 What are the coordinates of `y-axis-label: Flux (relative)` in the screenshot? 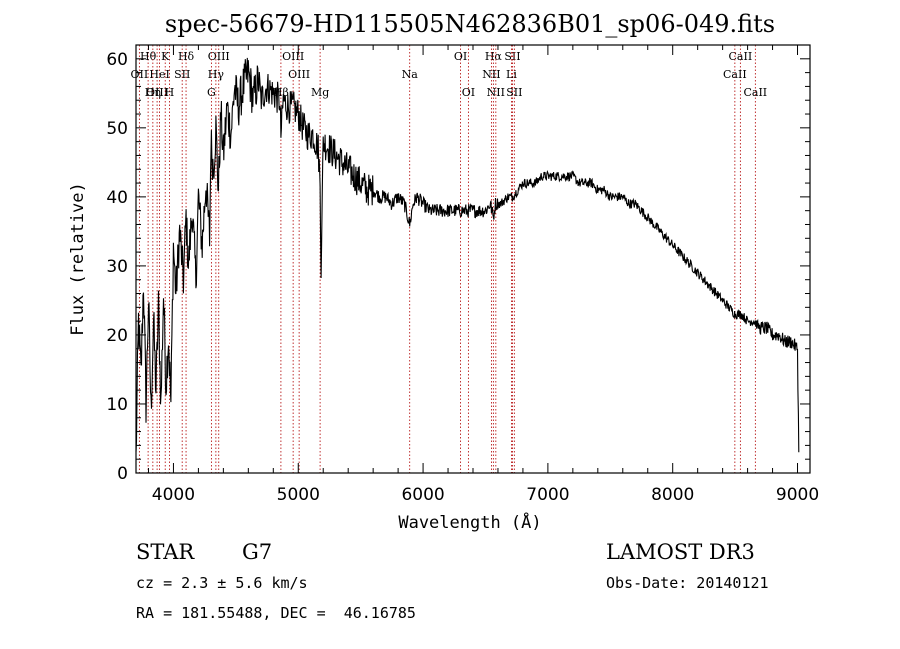 It's located at (78, 259).